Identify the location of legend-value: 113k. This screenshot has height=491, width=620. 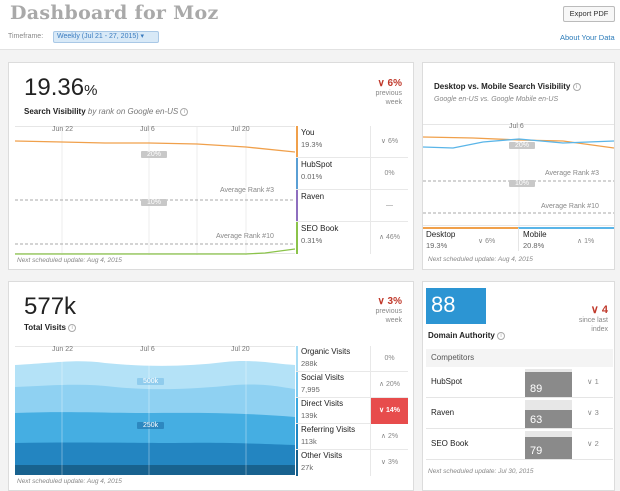
(309, 441).